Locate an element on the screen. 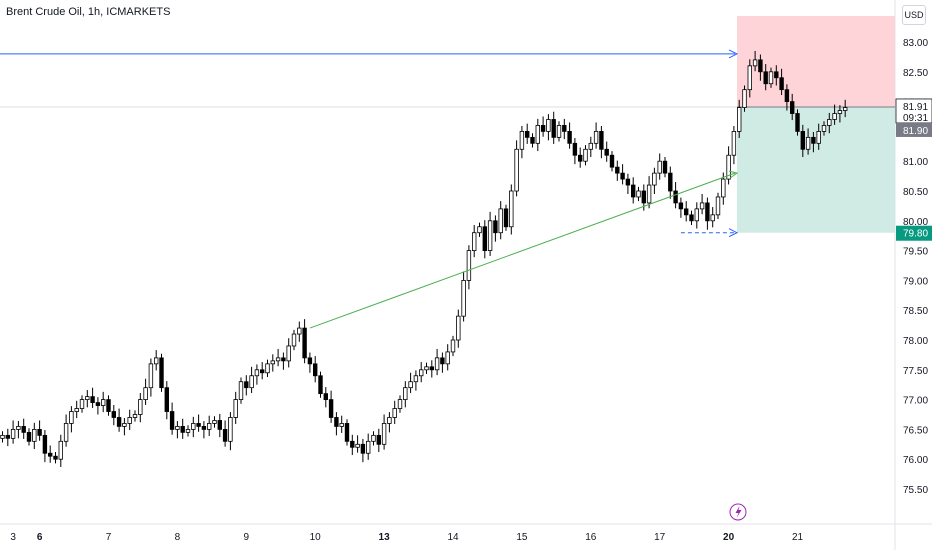  x-tick-label: 14 is located at coordinates (453, 537).